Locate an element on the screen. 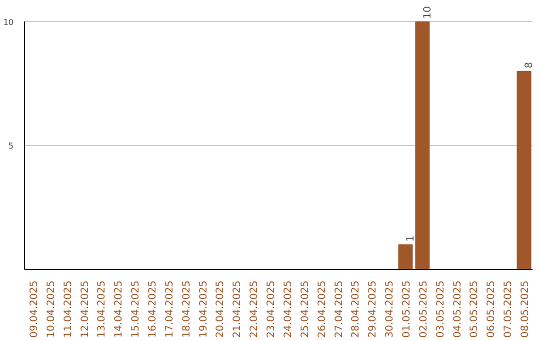 This screenshot has width=540, height=340. x-tick-label: 28.04.2025 is located at coordinates (356, 309).